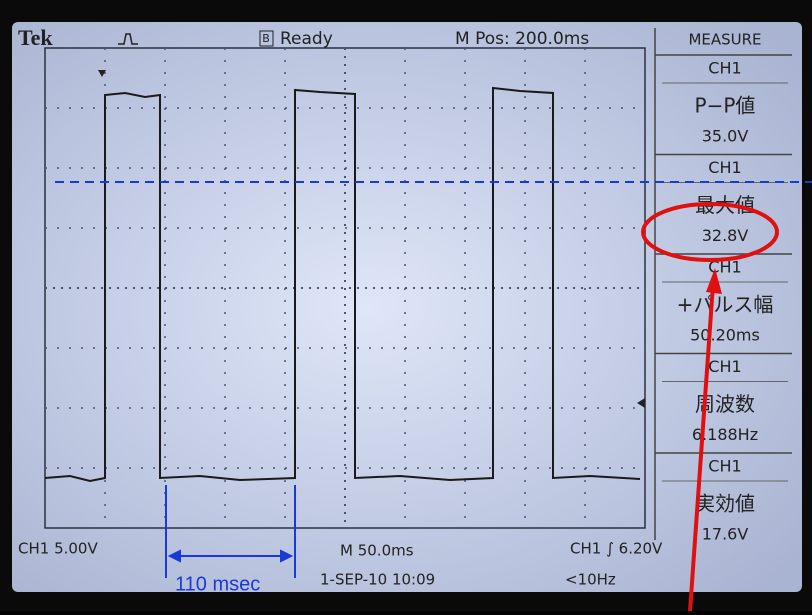 This screenshot has width=812, height=615. Describe the element at coordinates (725, 305) in the screenshot. I see `measure-label: +パルス幅` at that location.